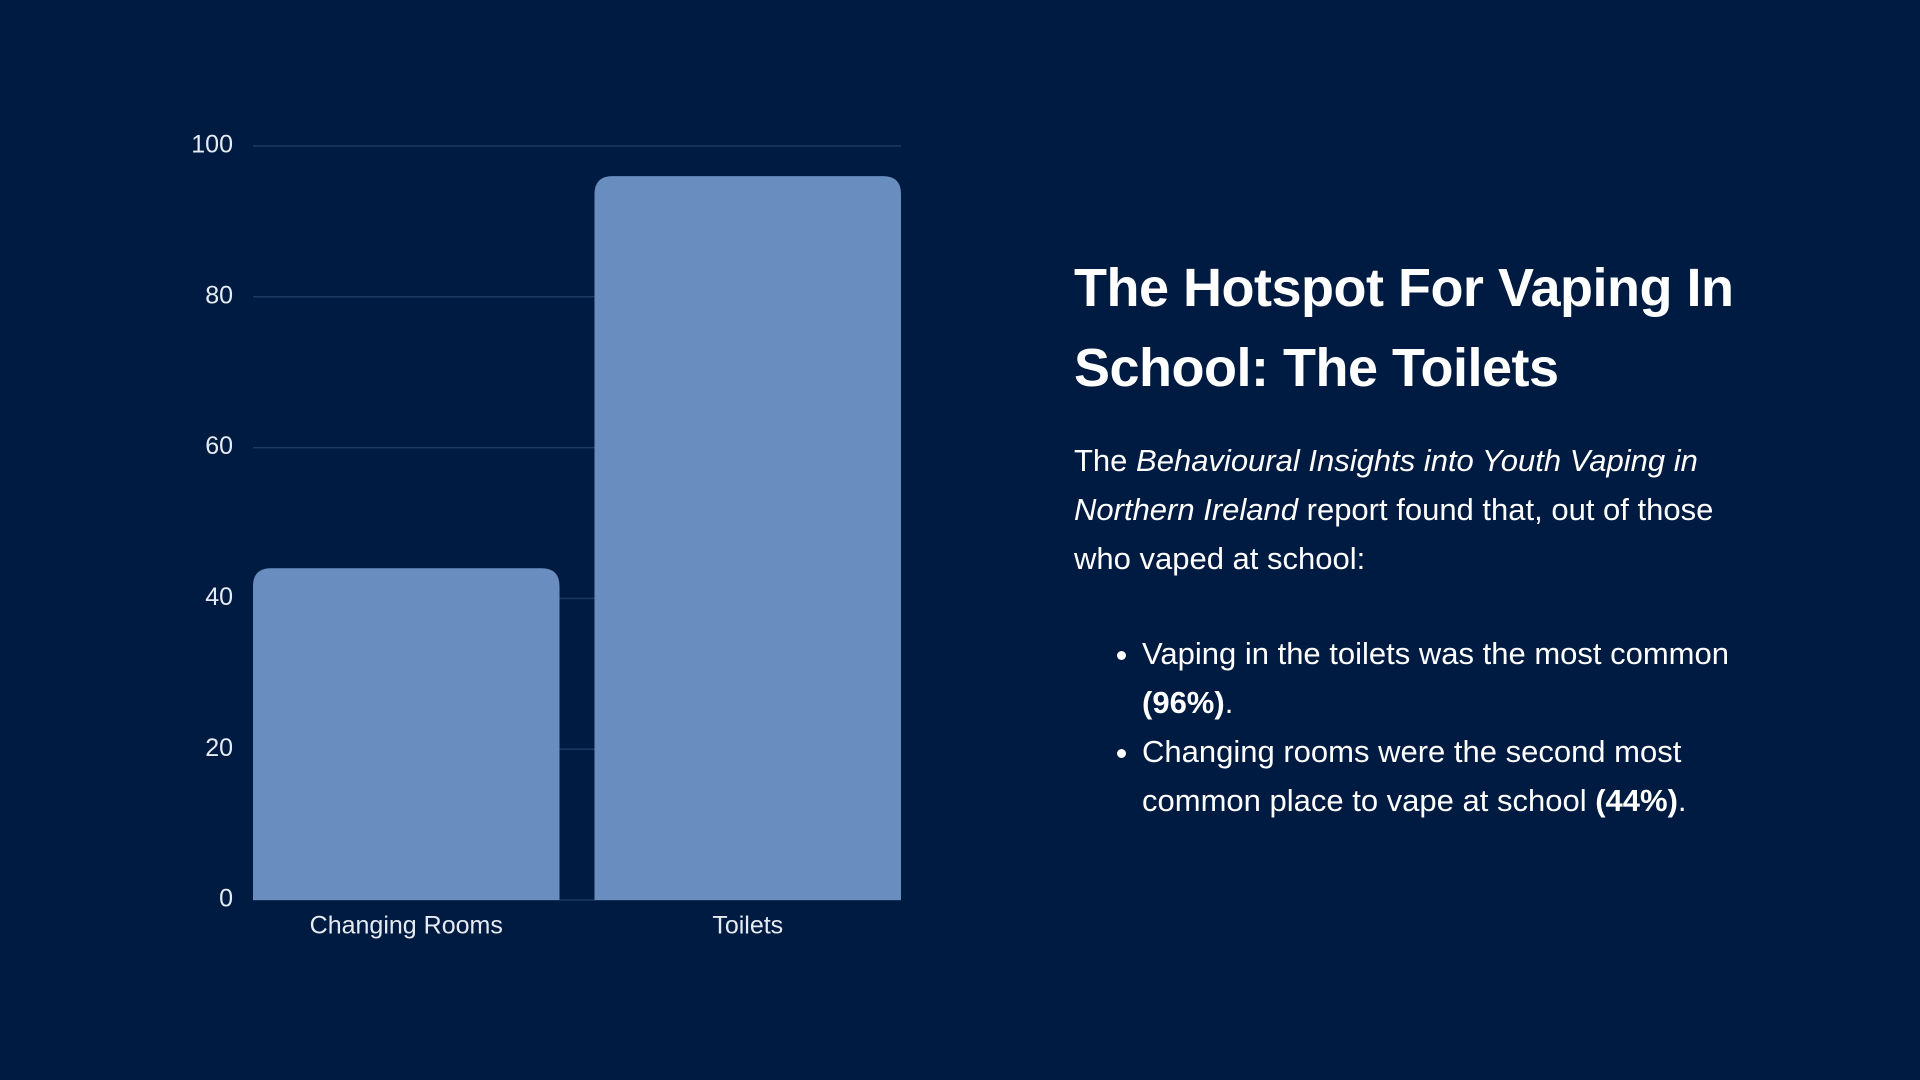 The width and height of the screenshot is (1920, 1080). What do you see at coordinates (406, 926) in the screenshot?
I see `x-tick-label: Changing Rooms` at bounding box center [406, 926].